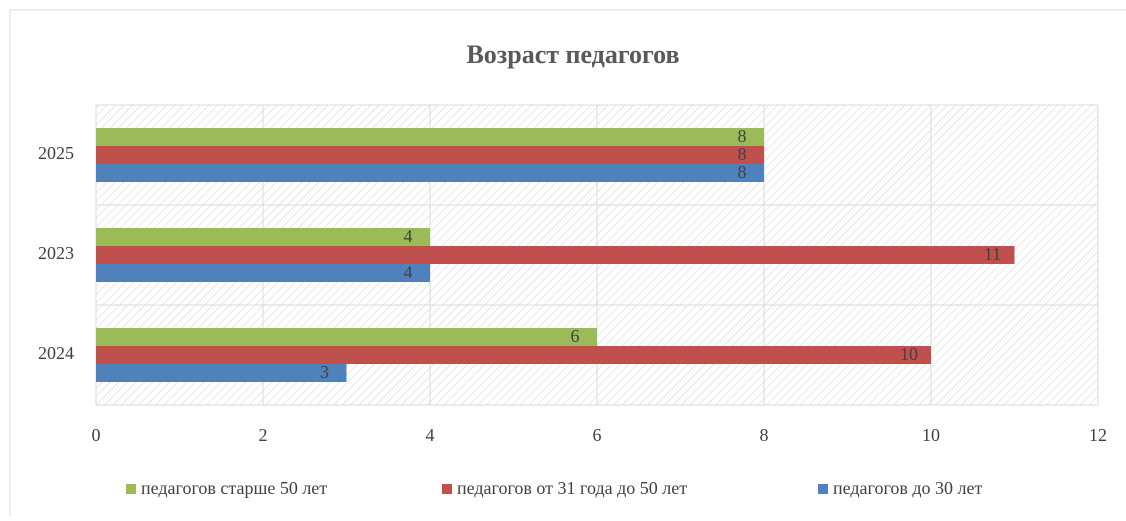 This screenshot has height=521, width=1126. Describe the element at coordinates (56, 153) in the screenshot. I see `y-tick-label: 2025` at that location.